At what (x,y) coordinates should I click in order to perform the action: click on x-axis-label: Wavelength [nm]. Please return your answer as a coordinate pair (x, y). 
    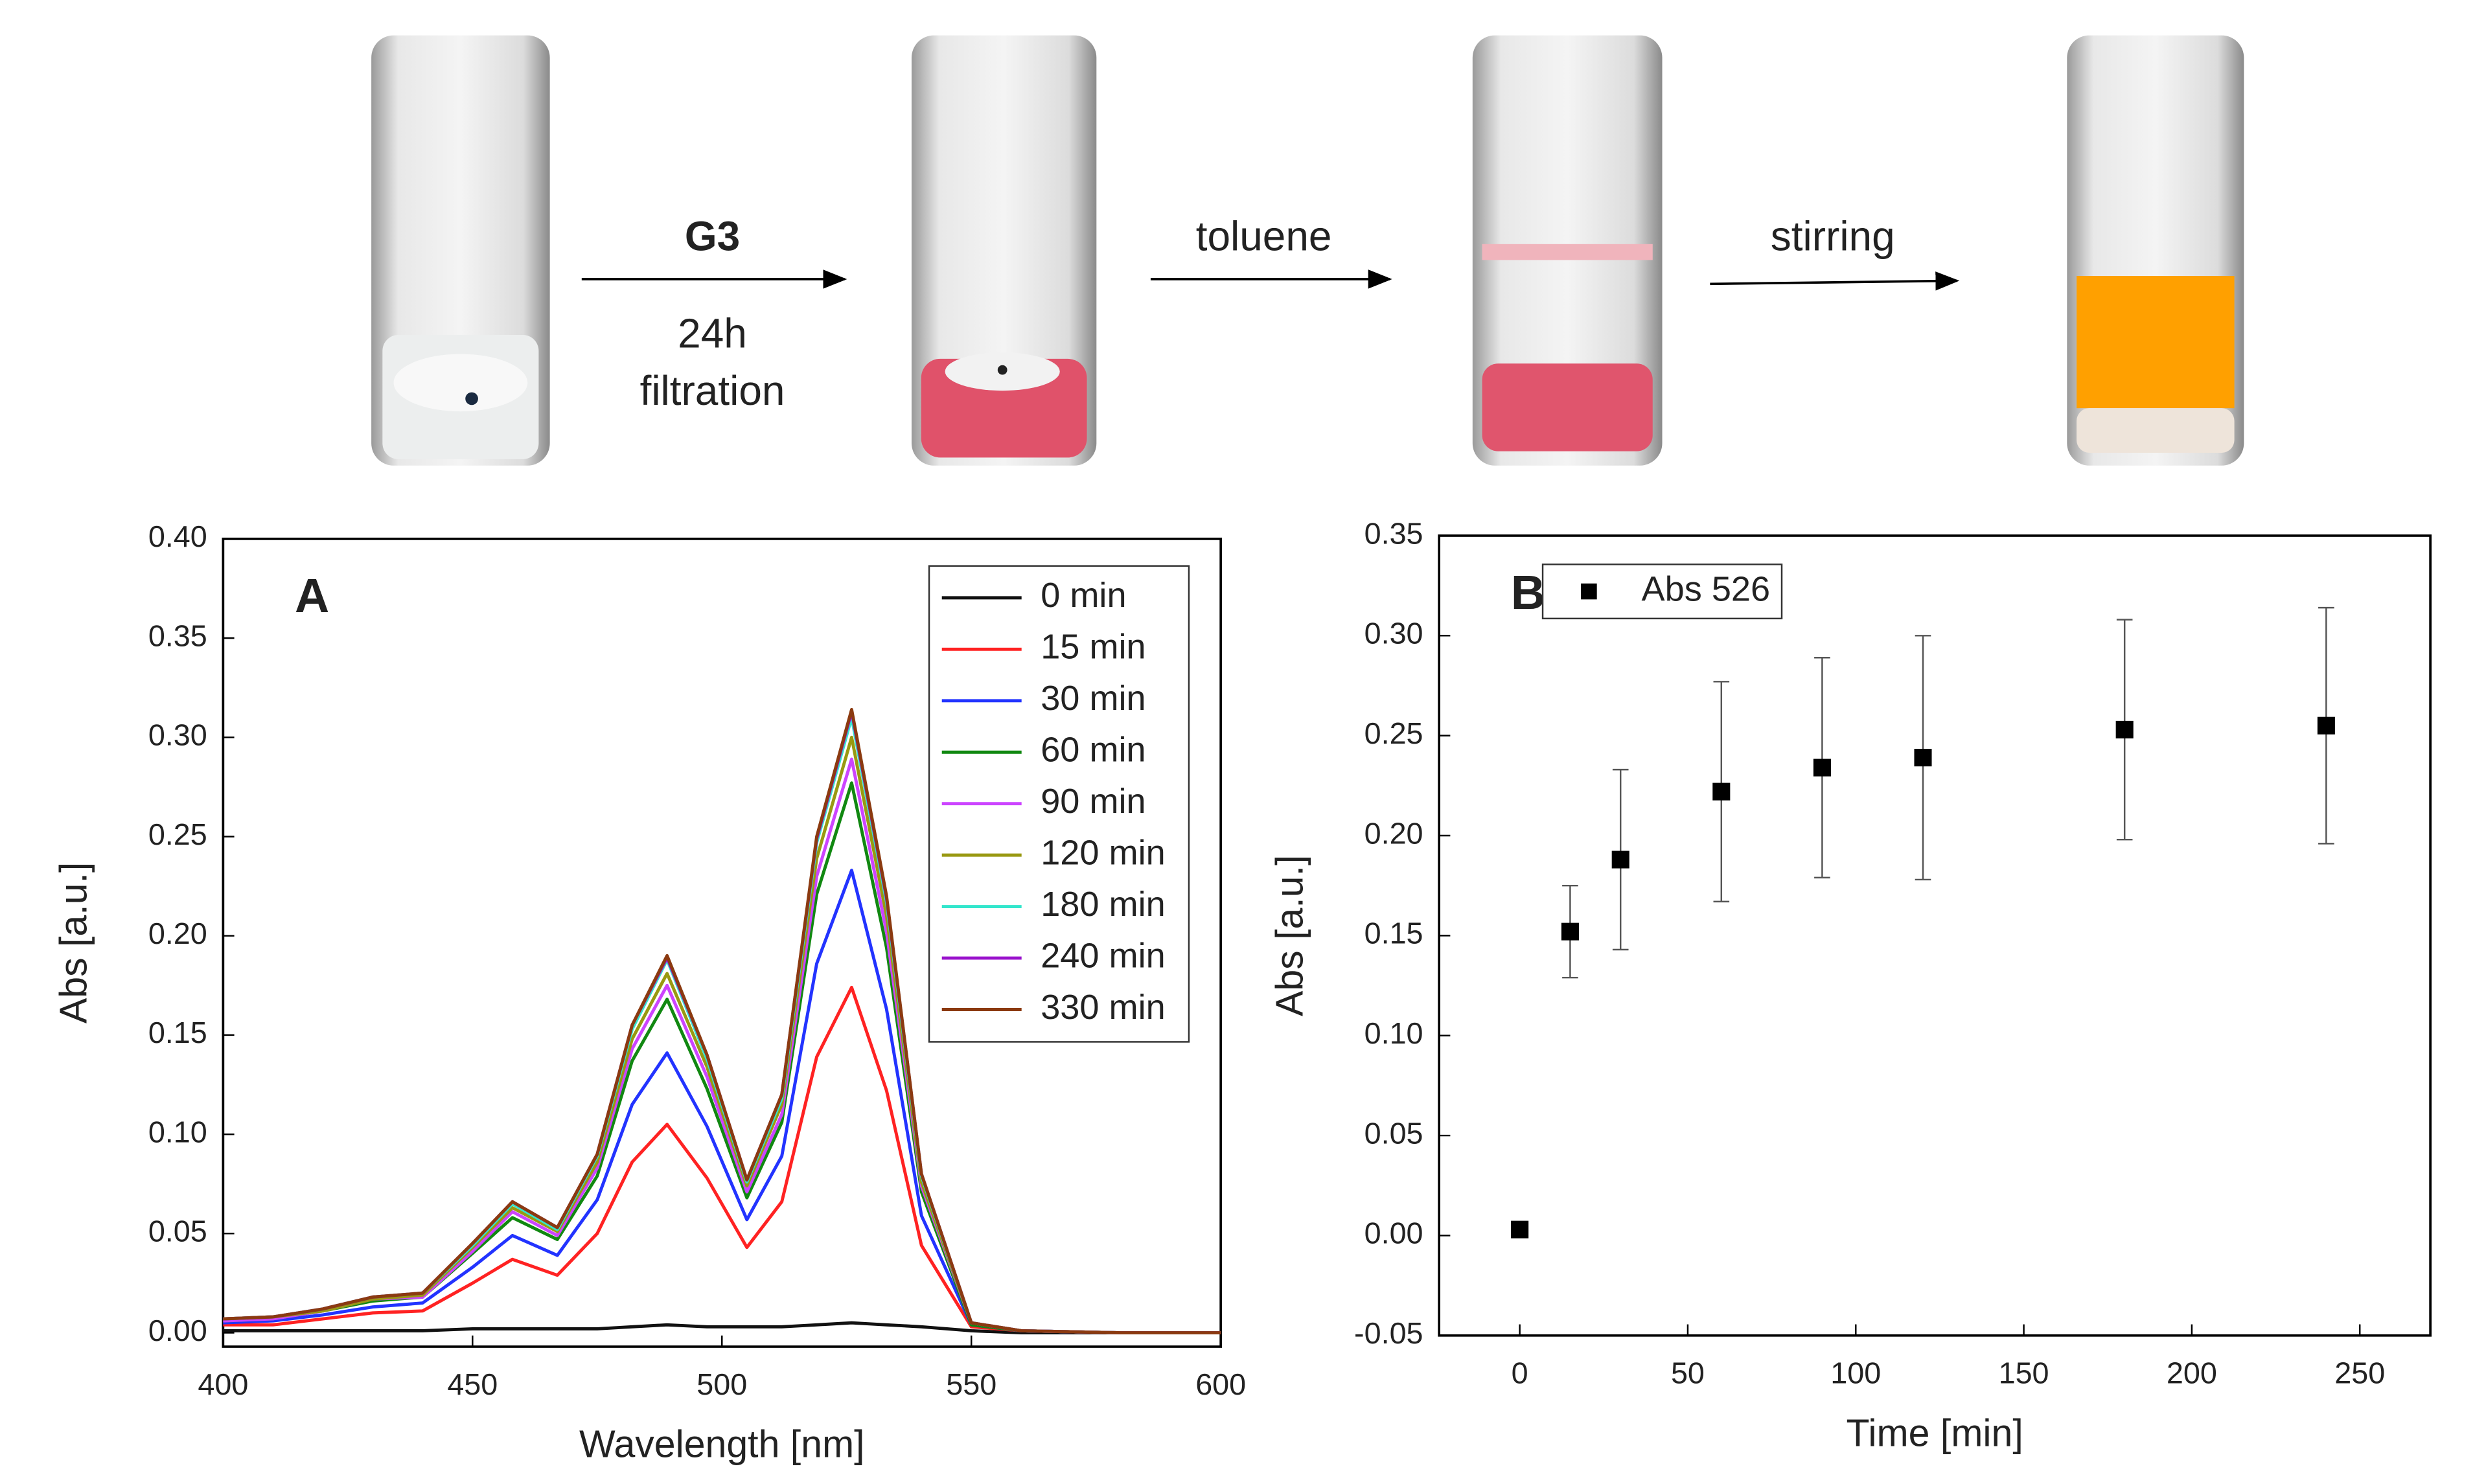
    Looking at the image, I should click on (722, 1444).